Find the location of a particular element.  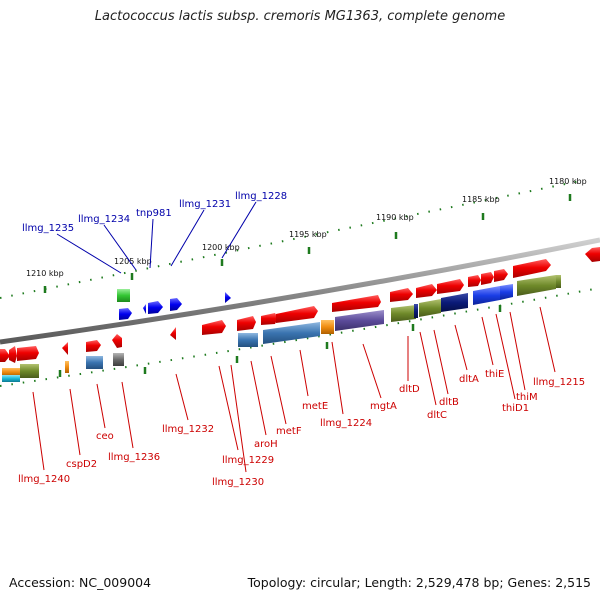

label-dltC: dltC is located at coordinates (437, 415).